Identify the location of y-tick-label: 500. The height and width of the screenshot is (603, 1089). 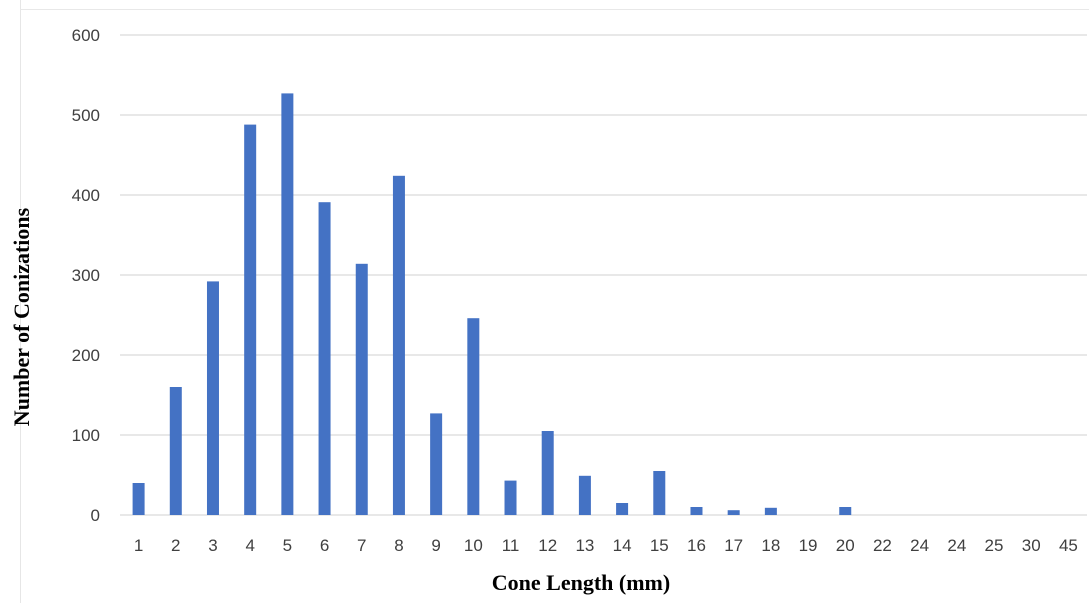
(86, 115).